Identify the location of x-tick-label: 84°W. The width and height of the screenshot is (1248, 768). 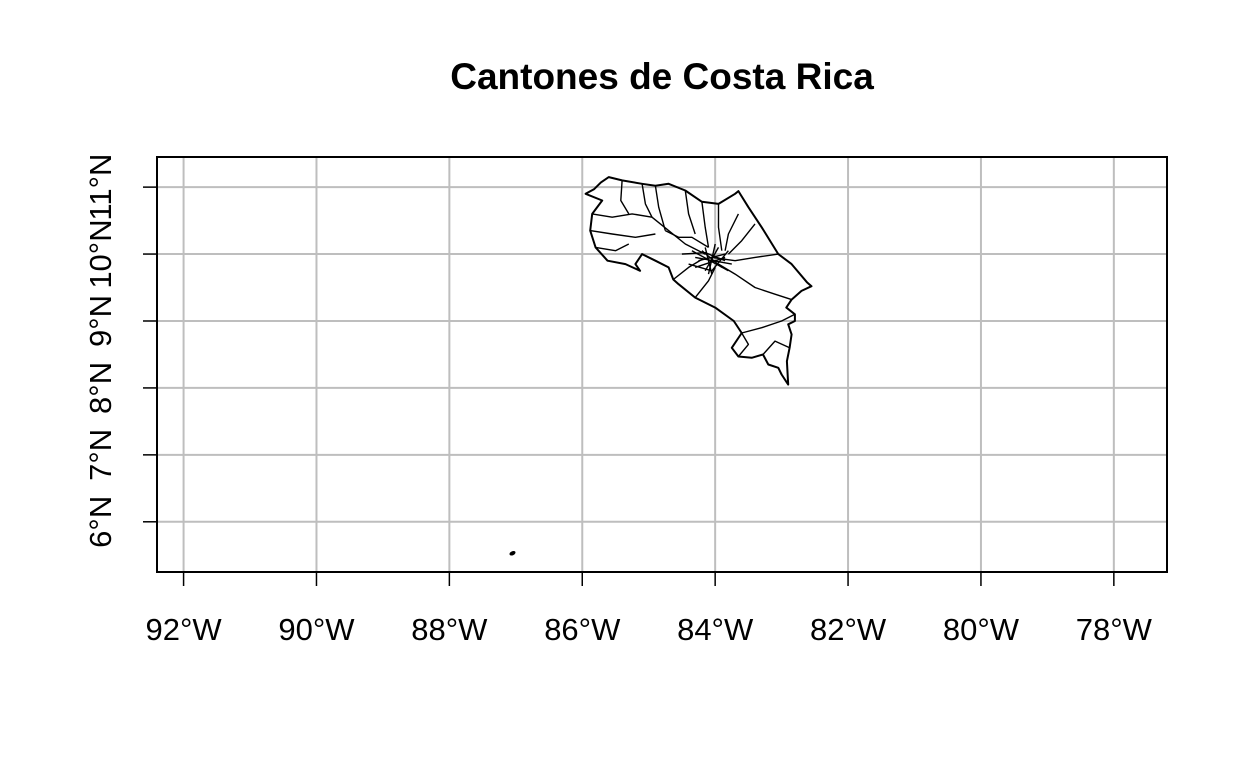
(715, 629).